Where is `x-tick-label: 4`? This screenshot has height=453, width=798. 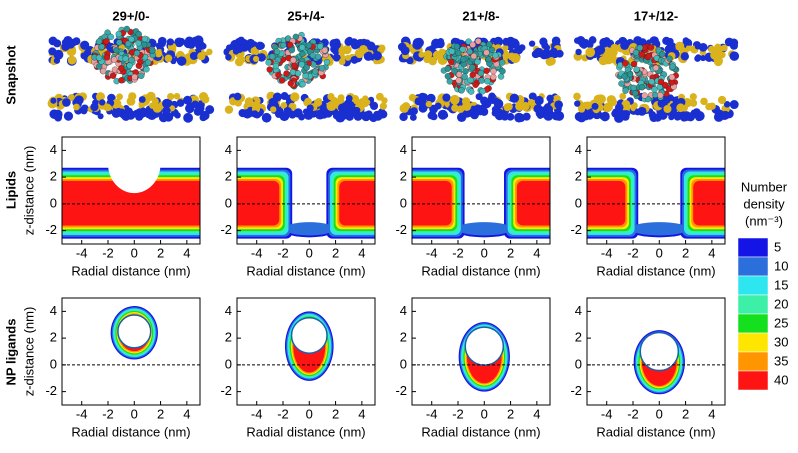 x-tick-label: 4 is located at coordinates (711, 413).